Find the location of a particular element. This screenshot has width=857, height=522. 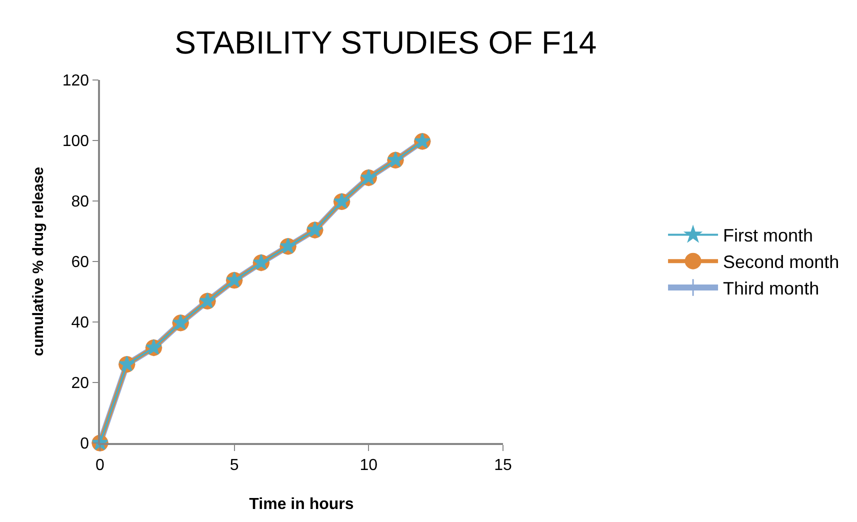

y-tick-label: 120 is located at coordinates (76, 81).